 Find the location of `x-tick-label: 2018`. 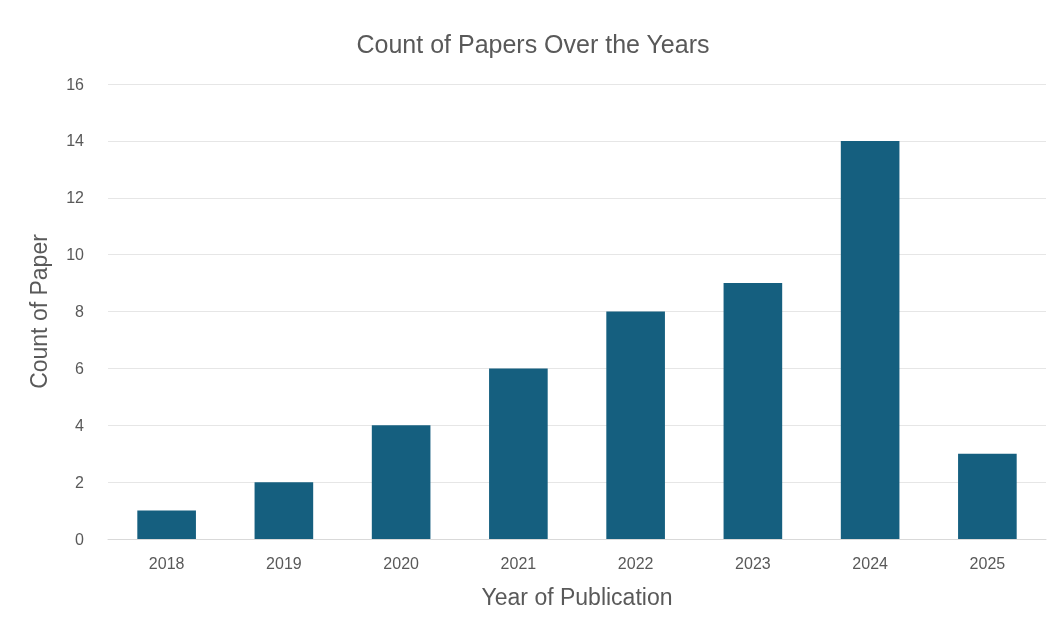

x-tick-label: 2018 is located at coordinates (166, 563).